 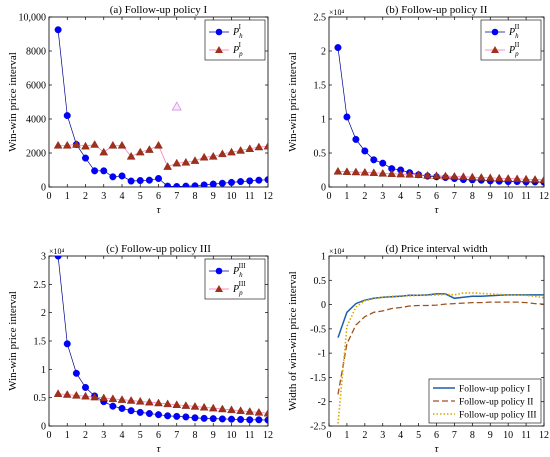 What do you see at coordinates (440, 348) in the screenshot?
I see `series-2-line` at bounding box center [440, 348].